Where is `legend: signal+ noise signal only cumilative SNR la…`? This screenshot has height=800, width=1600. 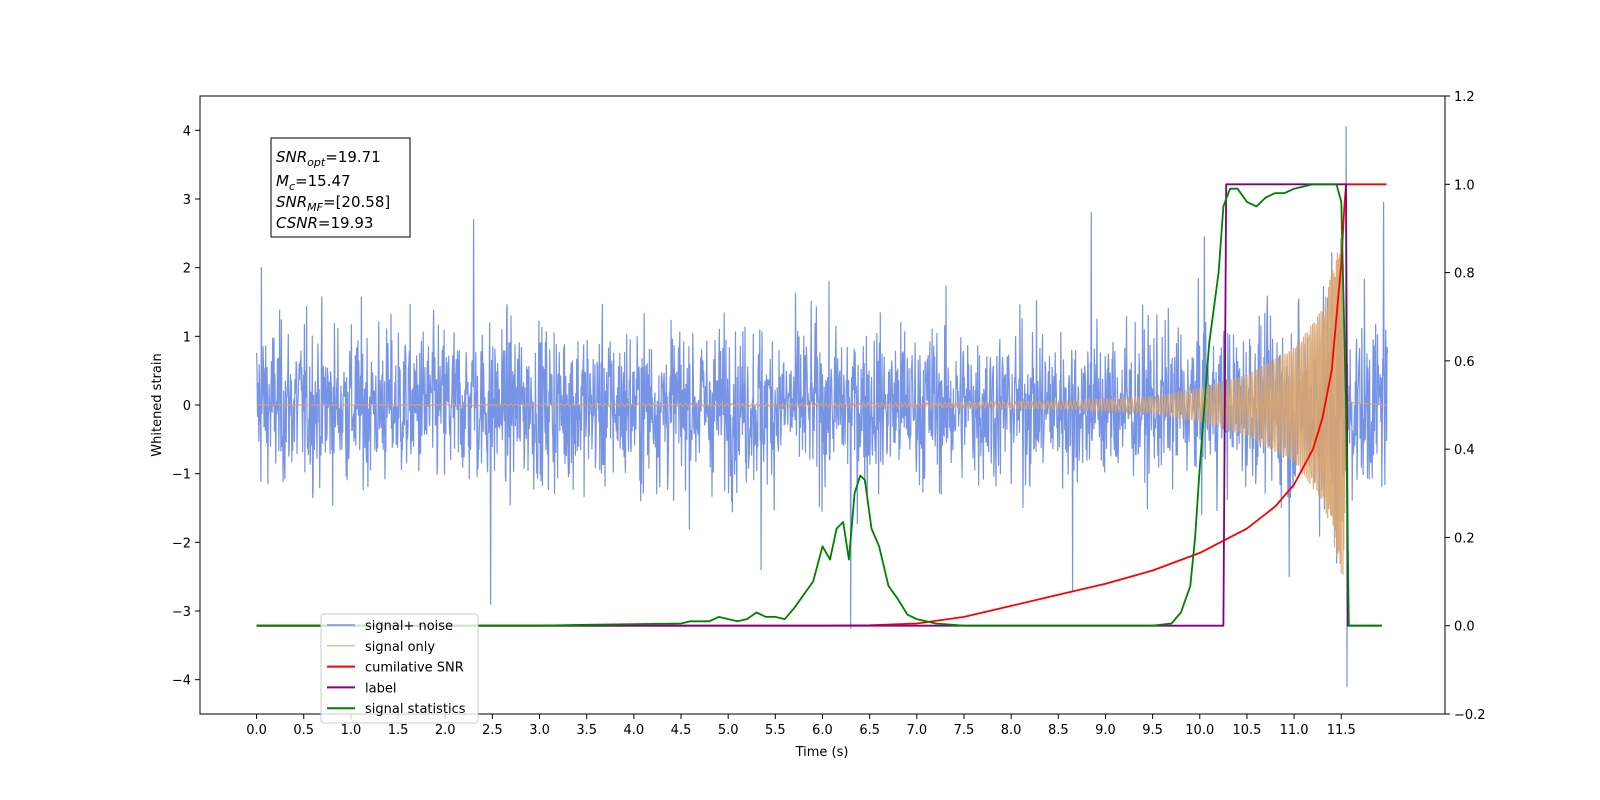 legend: signal+ noise signal only cumilative SNR la… is located at coordinates (399, 668).